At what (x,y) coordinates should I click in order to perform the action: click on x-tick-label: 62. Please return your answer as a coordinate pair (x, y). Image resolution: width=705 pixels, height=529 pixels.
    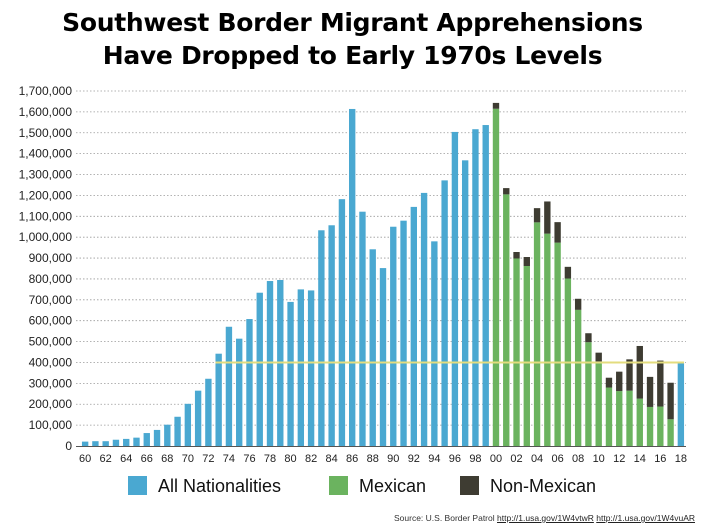
    Looking at the image, I should click on (106, 459).